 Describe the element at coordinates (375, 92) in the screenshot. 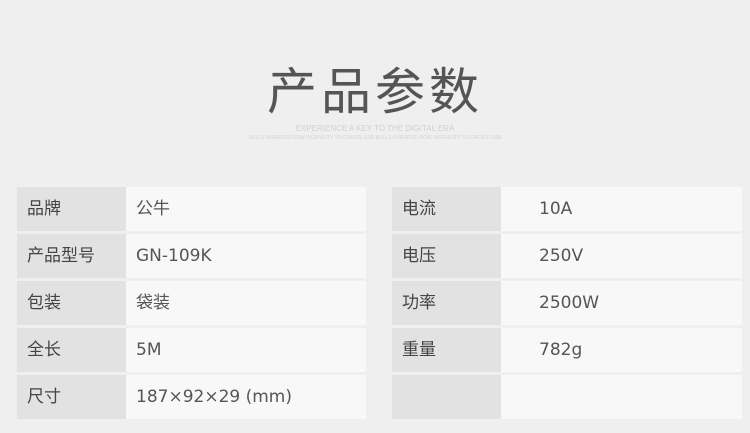

I see `page-title: 产品参数` at that location.